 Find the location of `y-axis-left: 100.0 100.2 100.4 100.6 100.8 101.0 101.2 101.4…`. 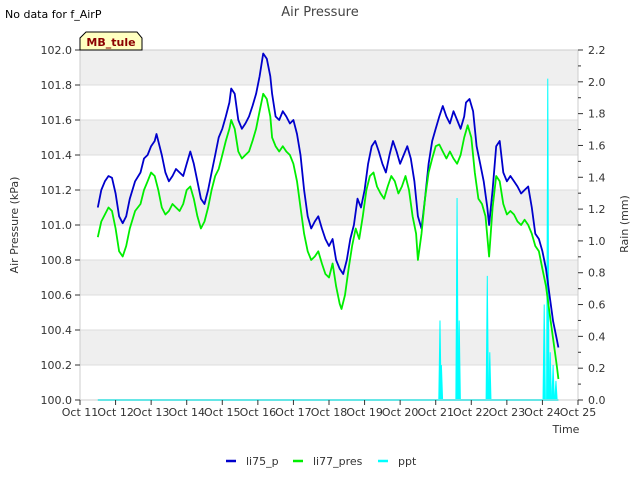

y-axis-left: 100.0 100.2 100.4 100.6 100.8 101.0 101.2 101.4… is located at coordinates (60, 225).